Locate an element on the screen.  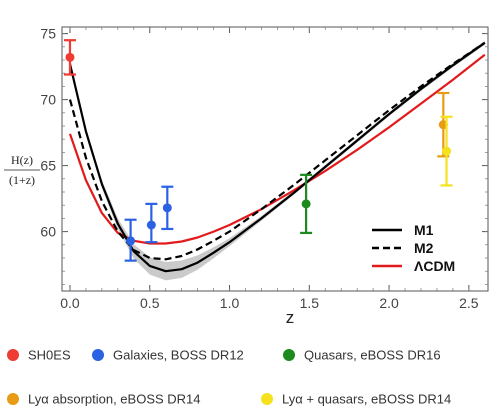
curve-legend: M1 M2 ΛCDM is located at coordinates (413, 248).